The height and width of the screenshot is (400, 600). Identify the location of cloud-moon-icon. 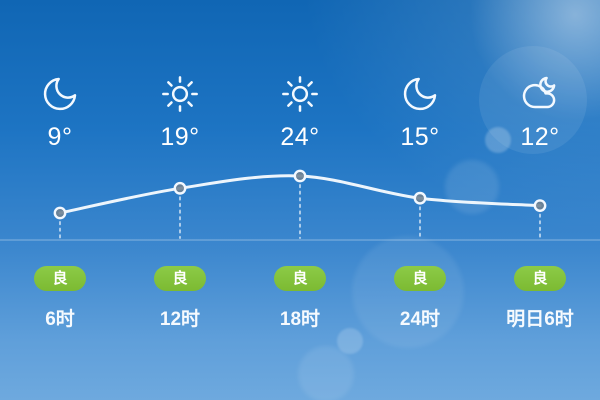
(540, 94).